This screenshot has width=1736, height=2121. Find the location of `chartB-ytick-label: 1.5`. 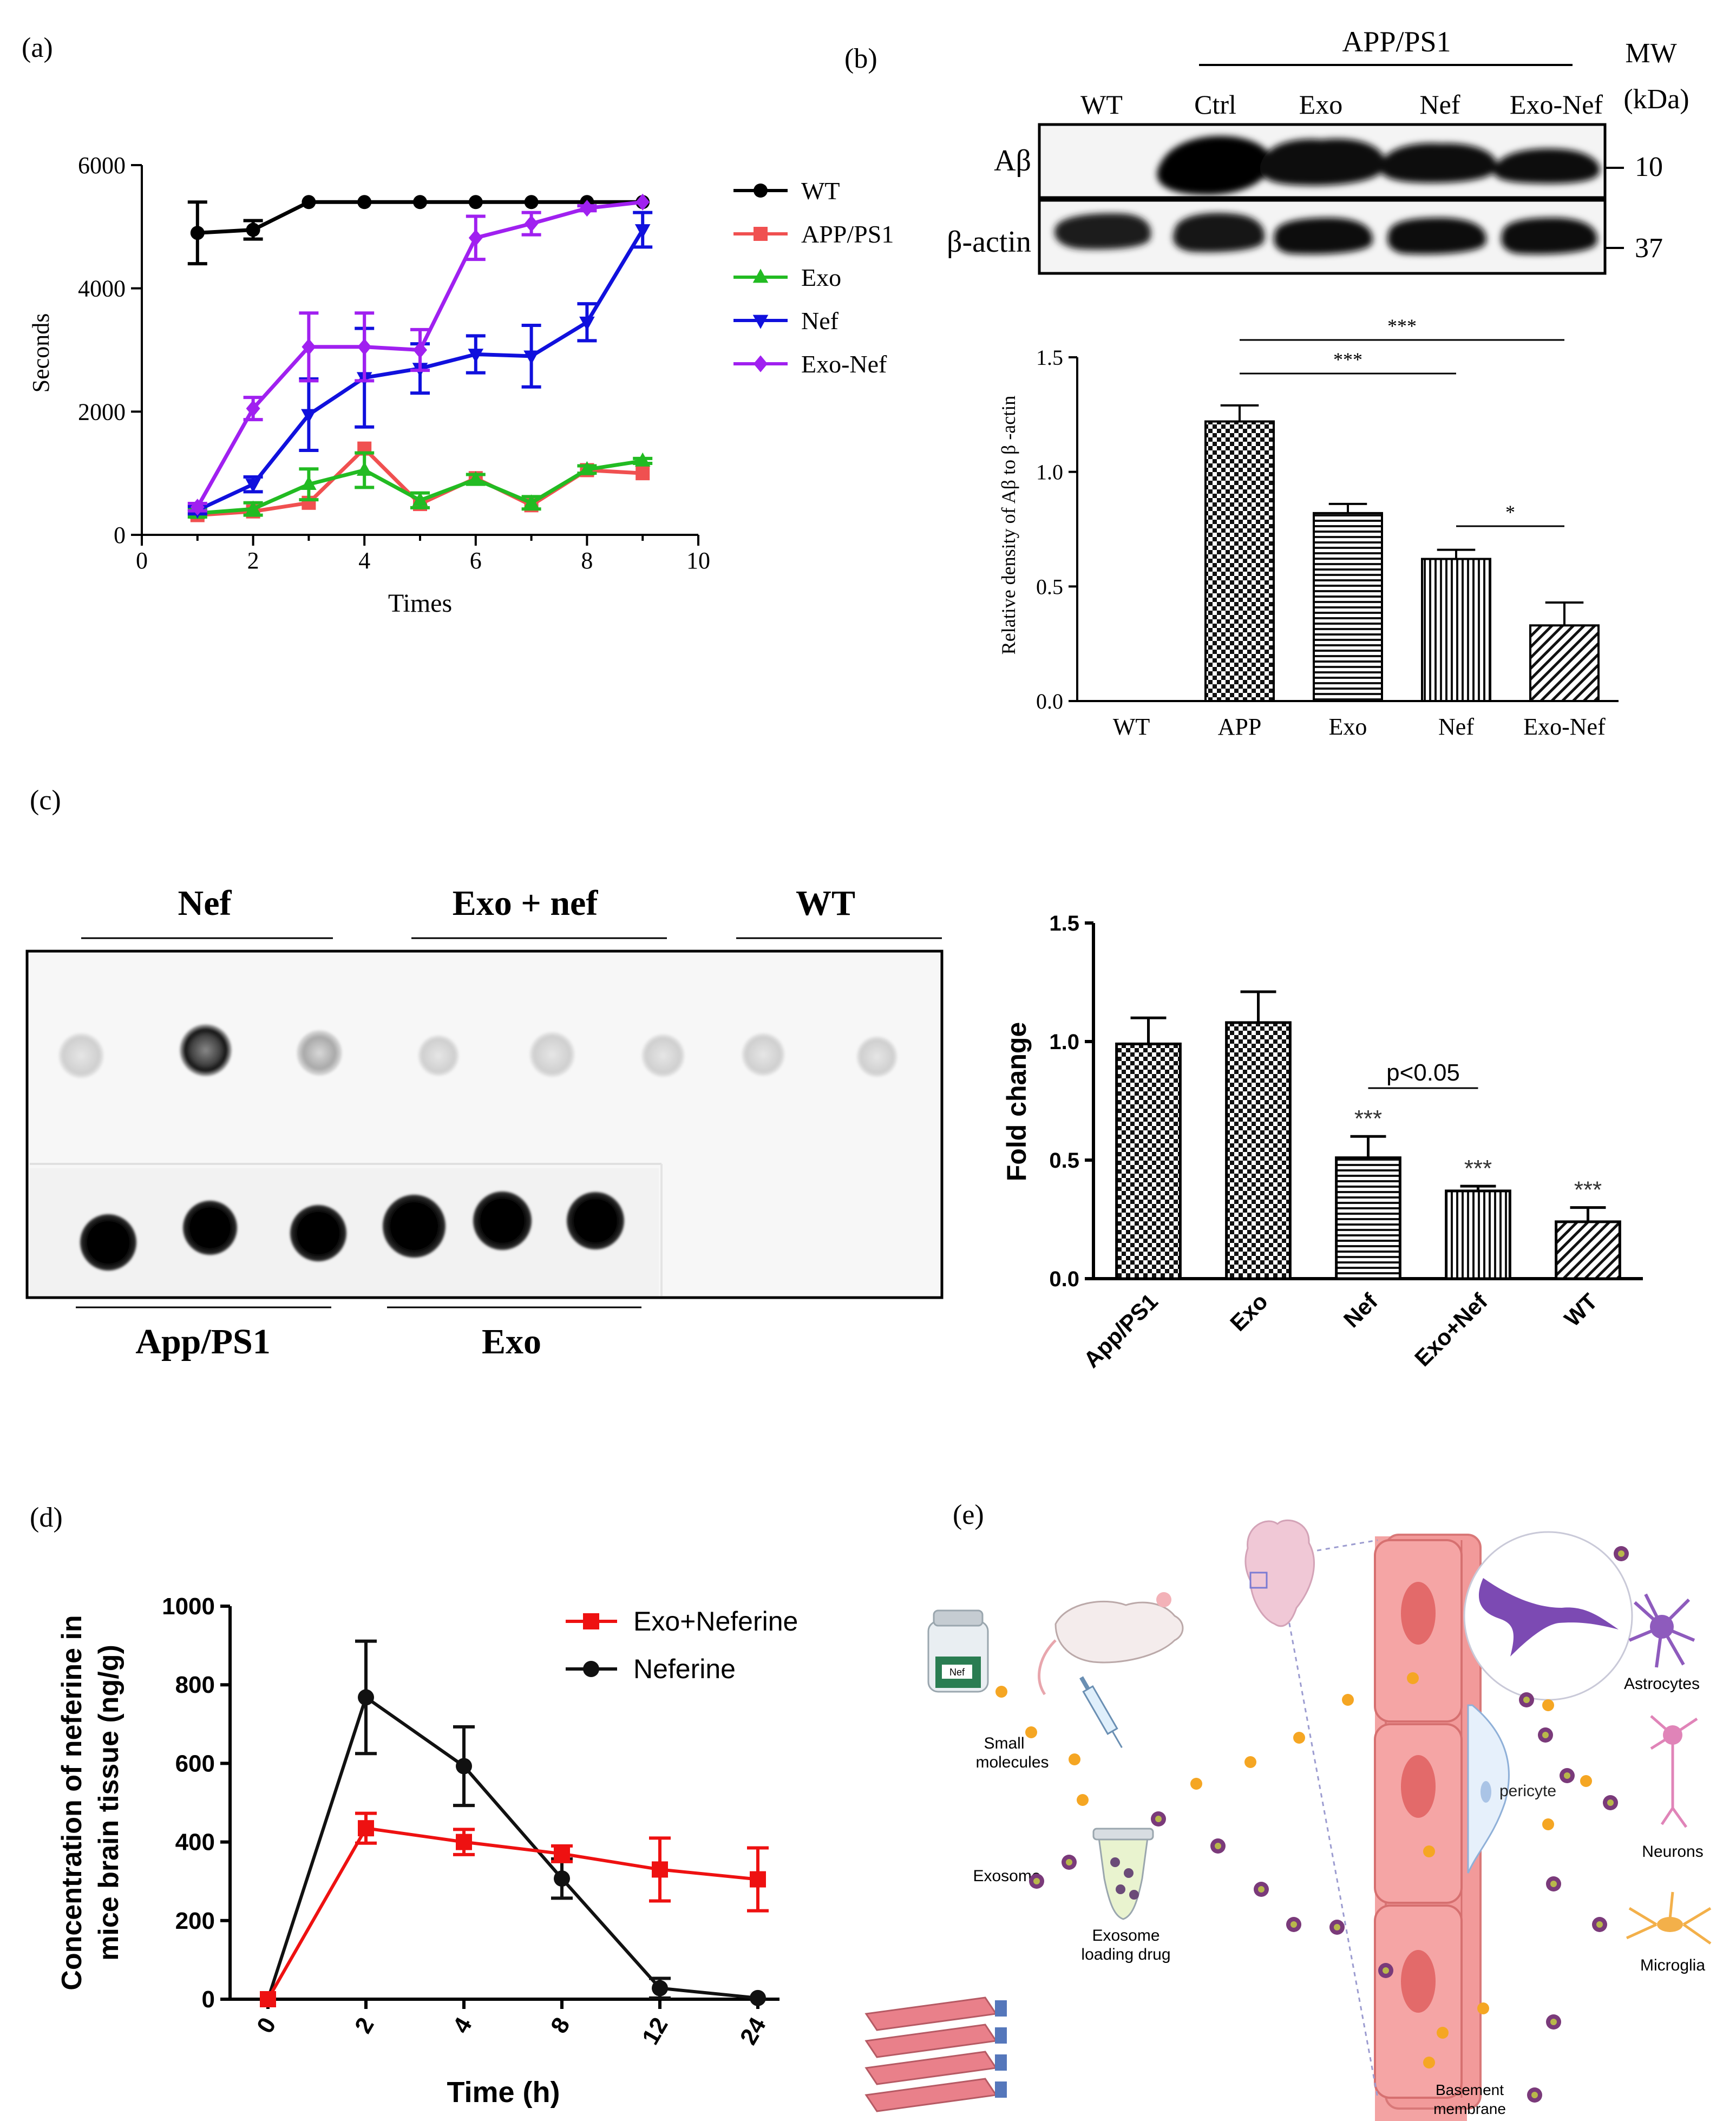

chartB-ytick-label: 1.5 is located at coordinates (1049, 357).